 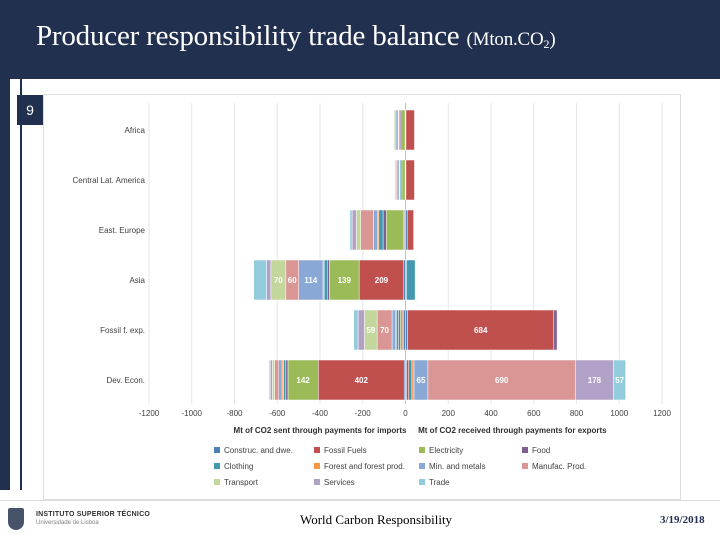 What do you see at coordinates (125, 380) in the screenshot?
I see `category-label: Dev. Econ.` at bounding box center [125, 380].